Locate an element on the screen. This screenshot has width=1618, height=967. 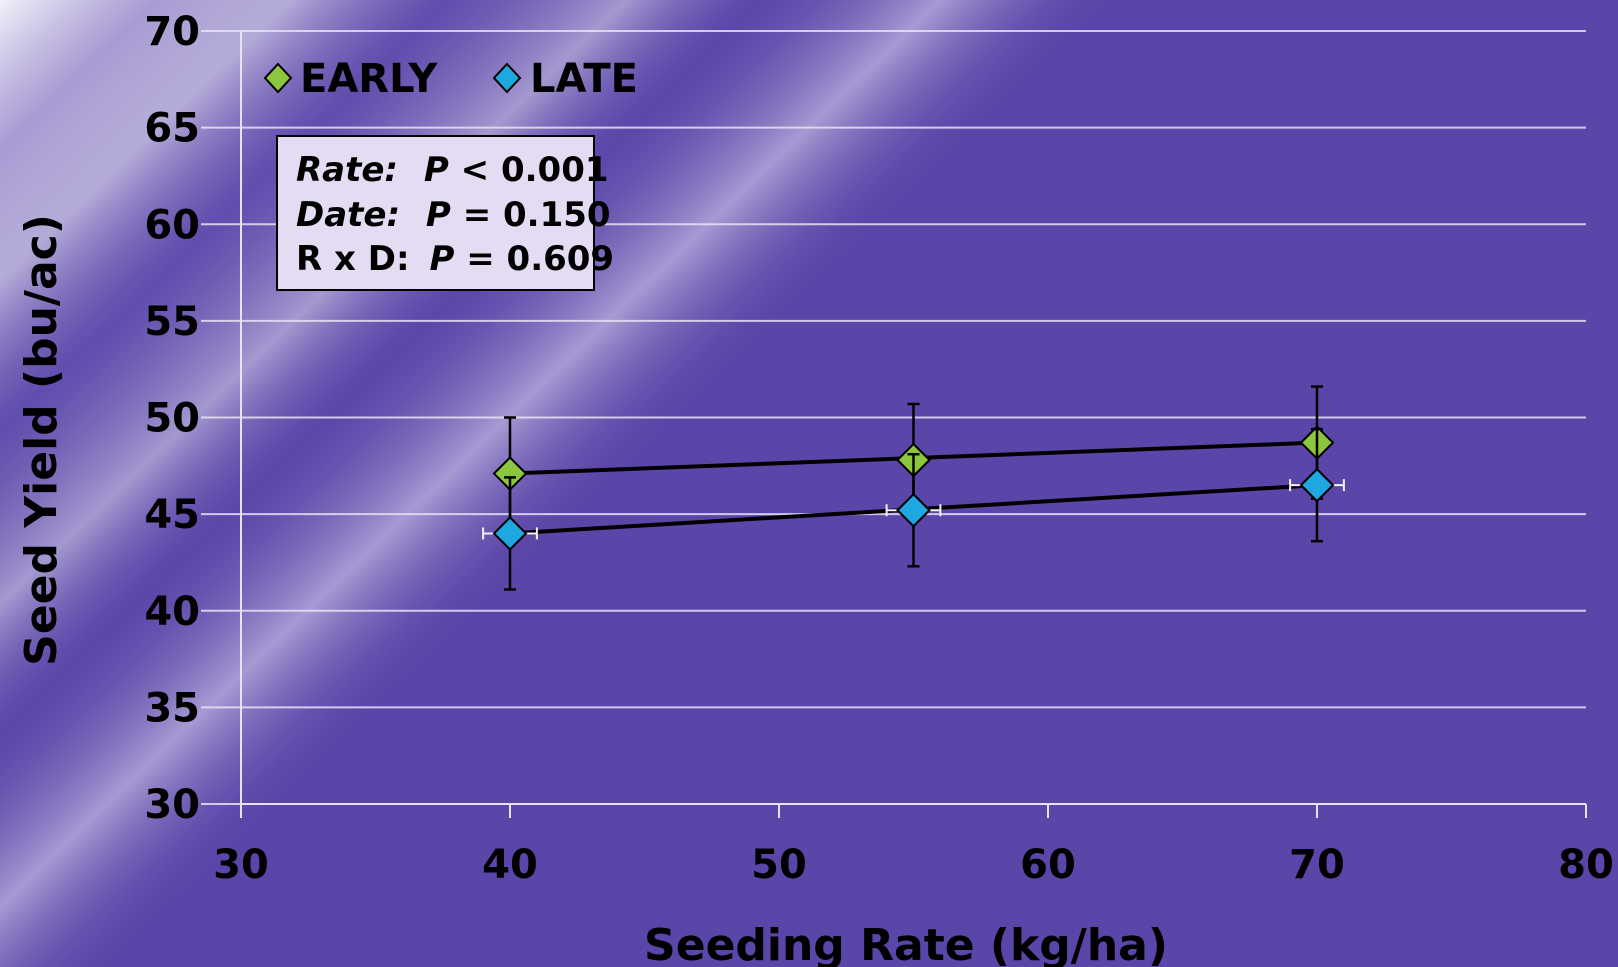
y-tick-label-50: 50 is located at coordinates (172, 419).